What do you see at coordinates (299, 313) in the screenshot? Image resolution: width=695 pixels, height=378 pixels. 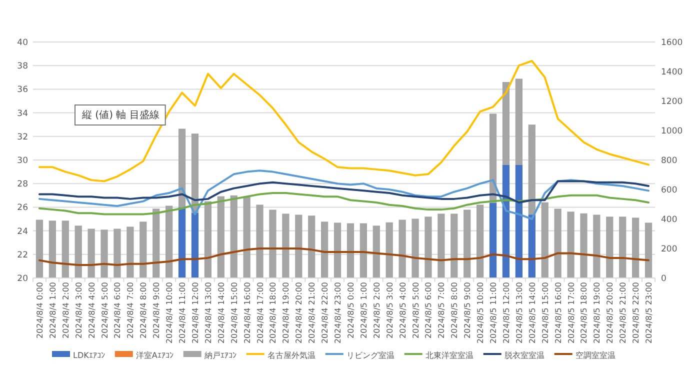 I see `x-tick-label: 2024/8/4 20:00` at bounding box center [299, 313].